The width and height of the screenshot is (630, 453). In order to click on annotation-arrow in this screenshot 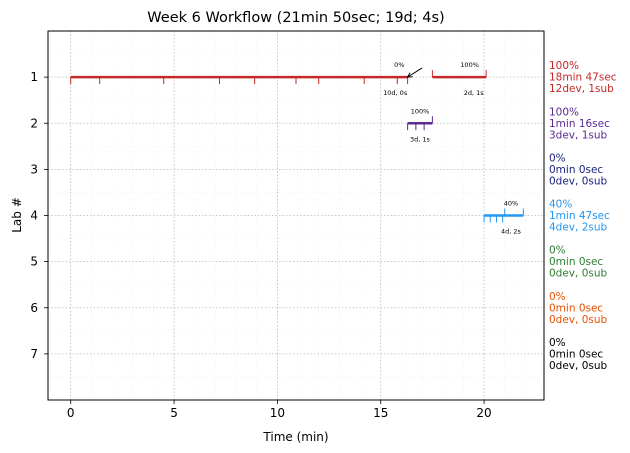, I will do `click(415, 72)`.